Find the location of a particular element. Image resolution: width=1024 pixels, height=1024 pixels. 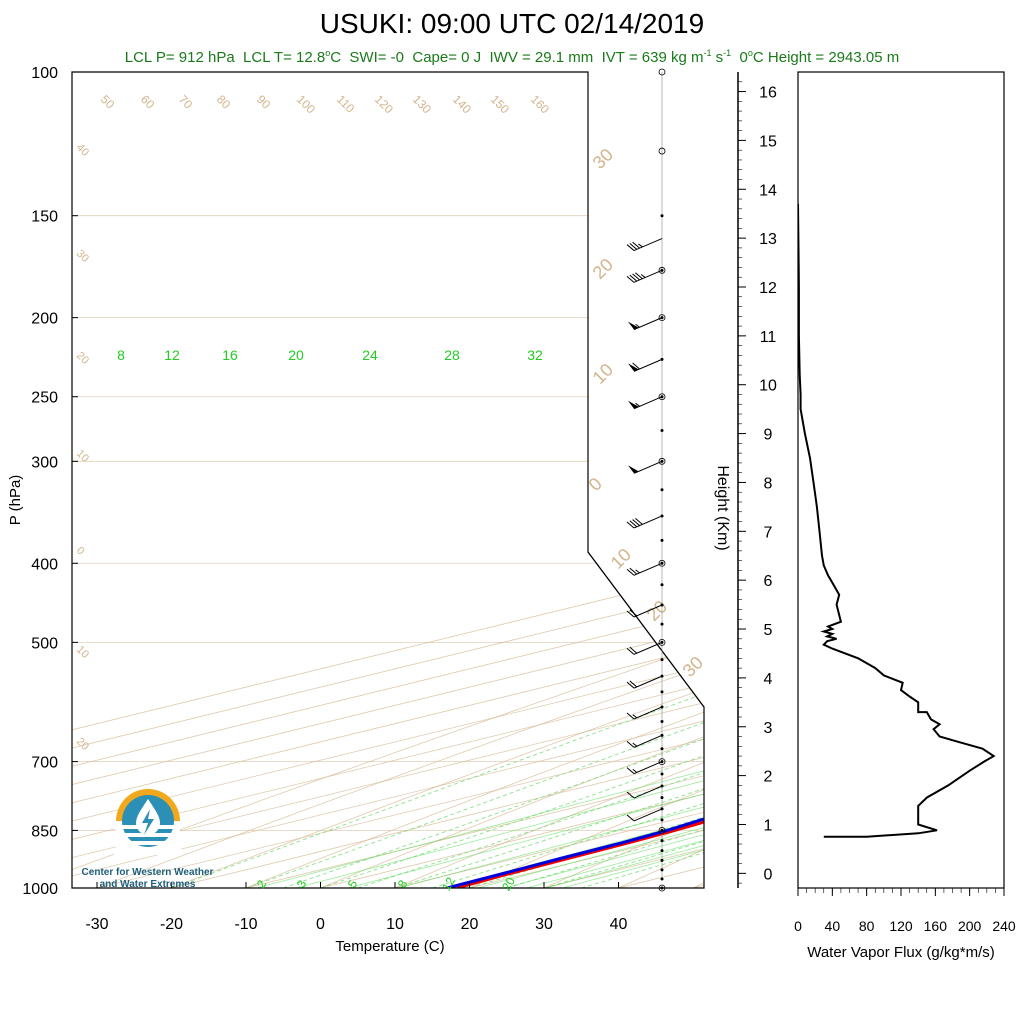

x-tick-label: 30 is located at coordinates (544, 924).